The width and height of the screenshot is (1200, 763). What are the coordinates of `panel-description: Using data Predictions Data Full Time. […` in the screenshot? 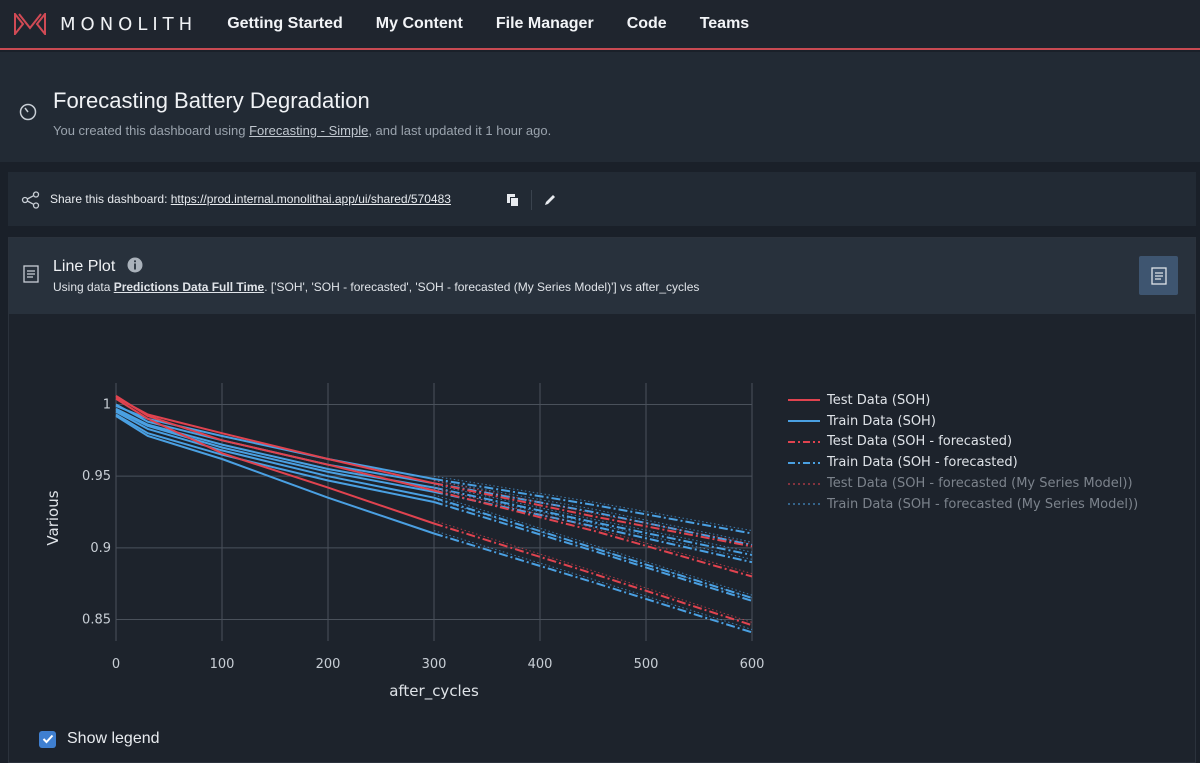 It's located at (376, 287).